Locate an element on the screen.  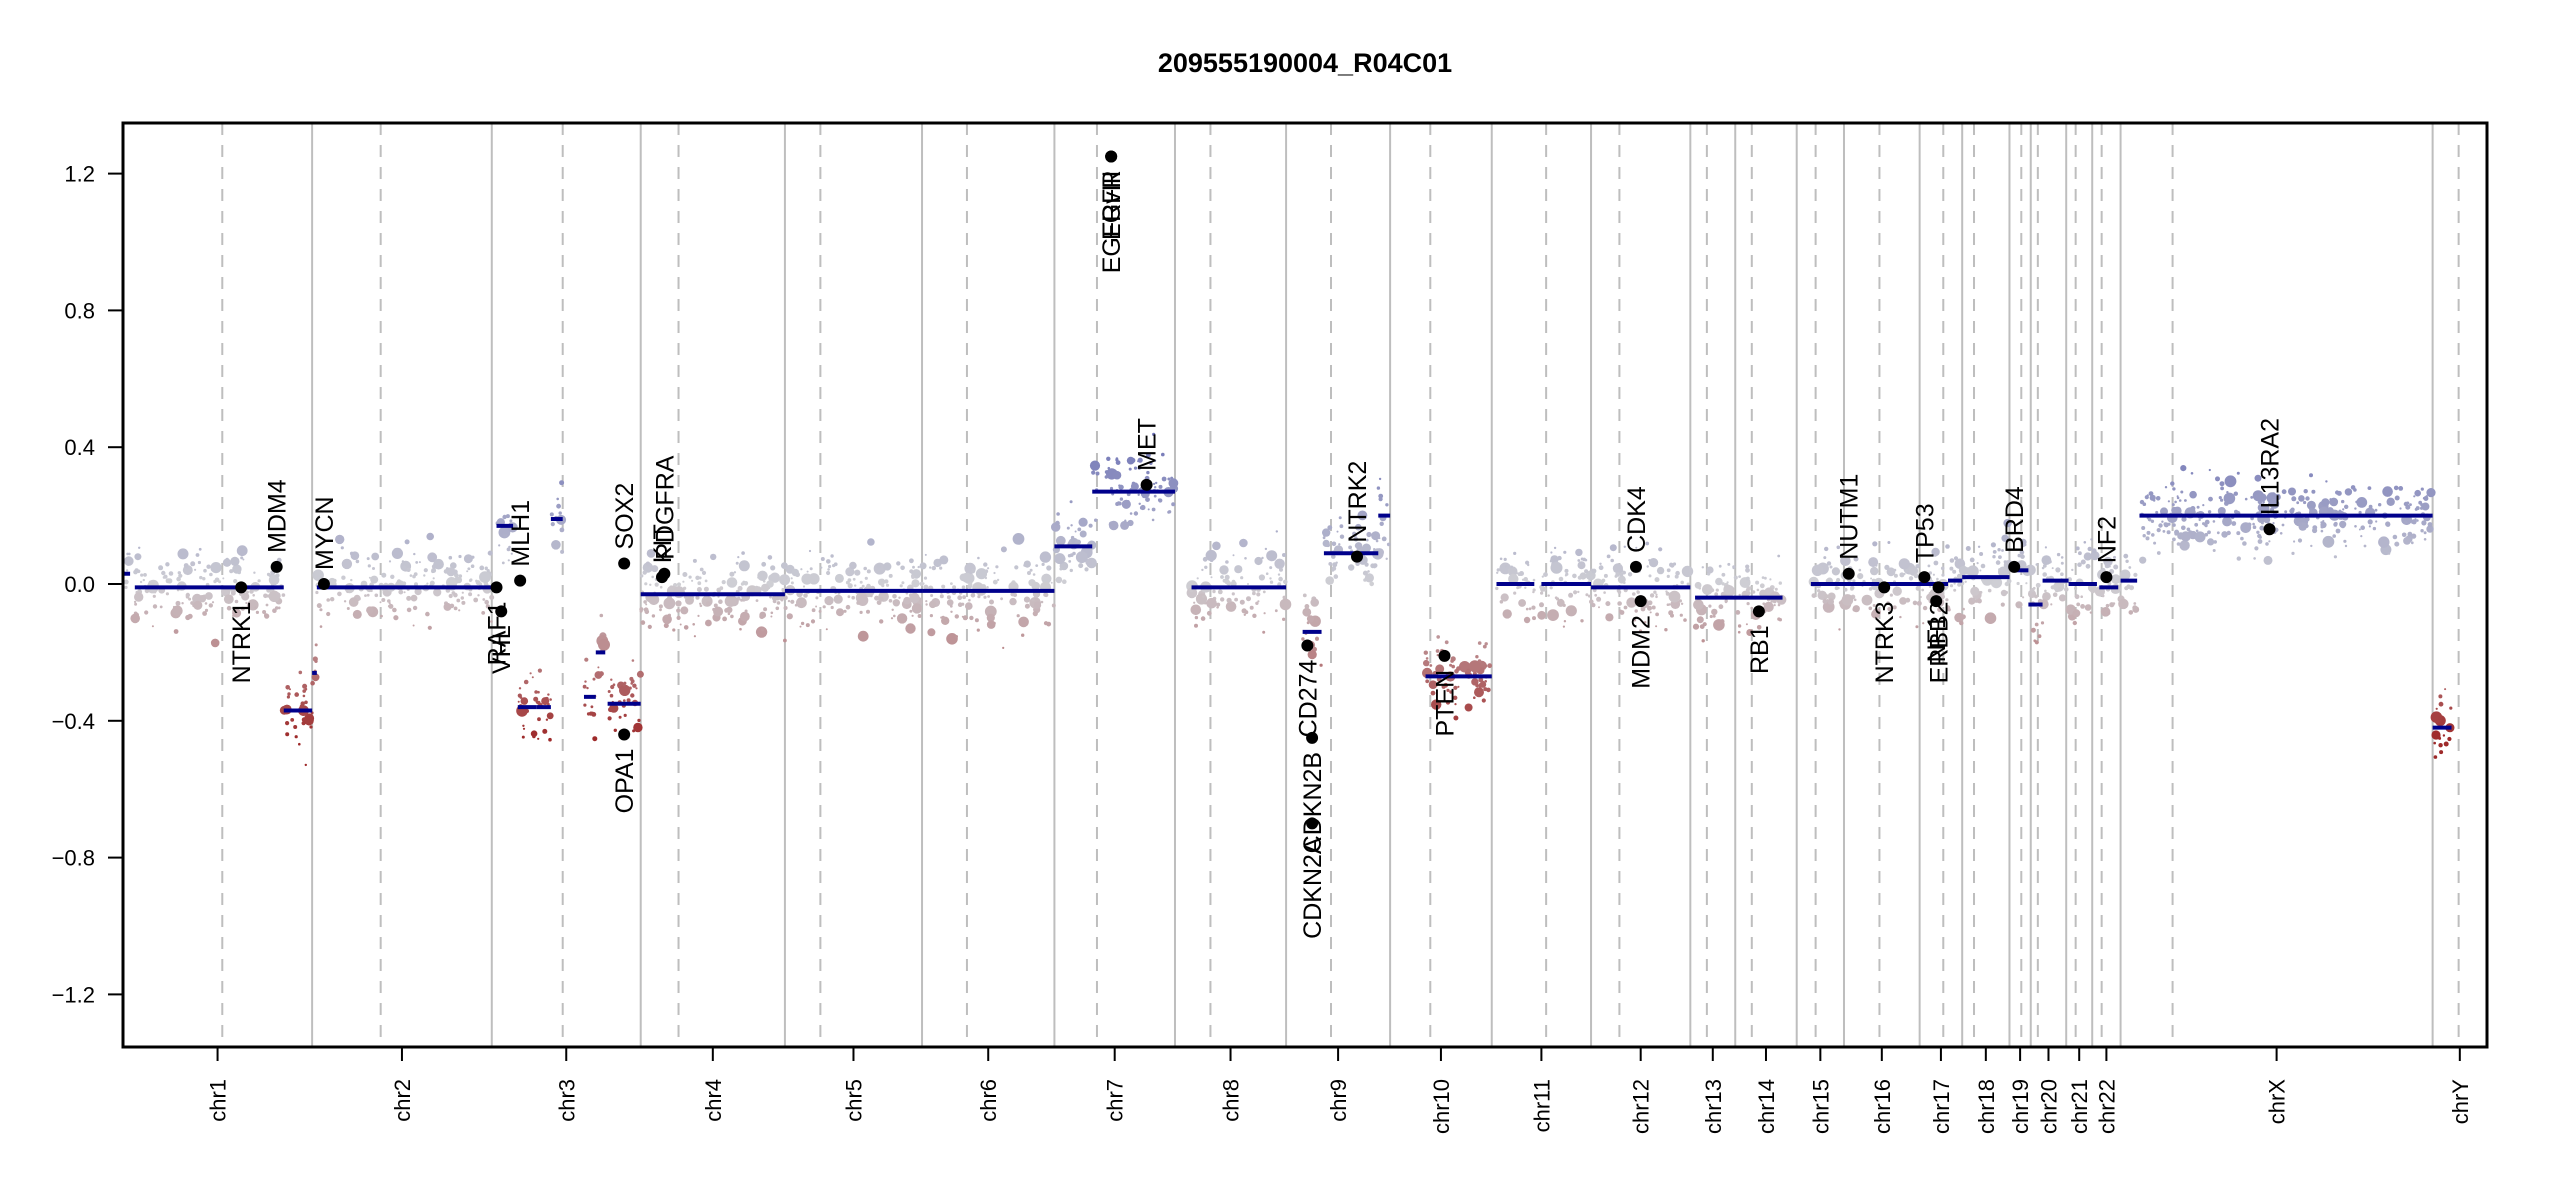
gene-label: ERBB2 is located at coordinates (1940, 642).